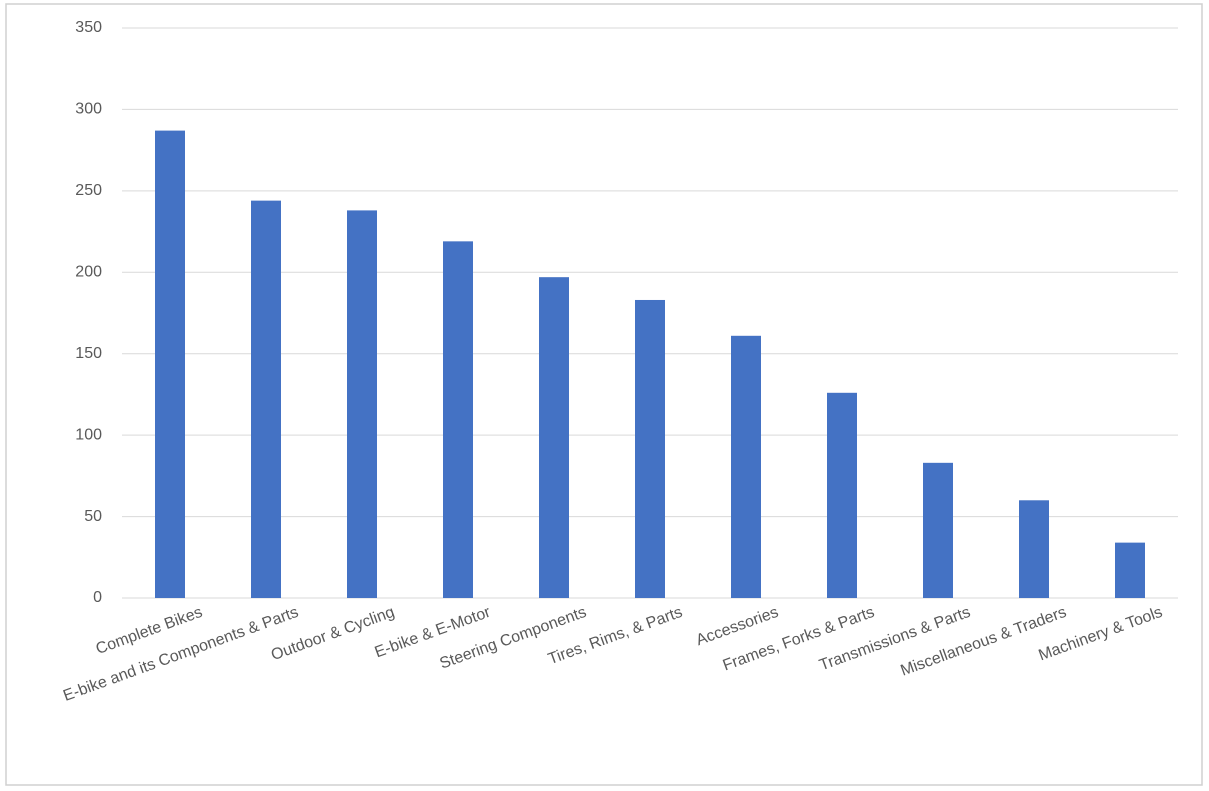 The height and width of the screenshot is (791, 1209). Describe the element at coordinates (88, 272) in the screenshot. I see `y-tick-label: 200` at that location.